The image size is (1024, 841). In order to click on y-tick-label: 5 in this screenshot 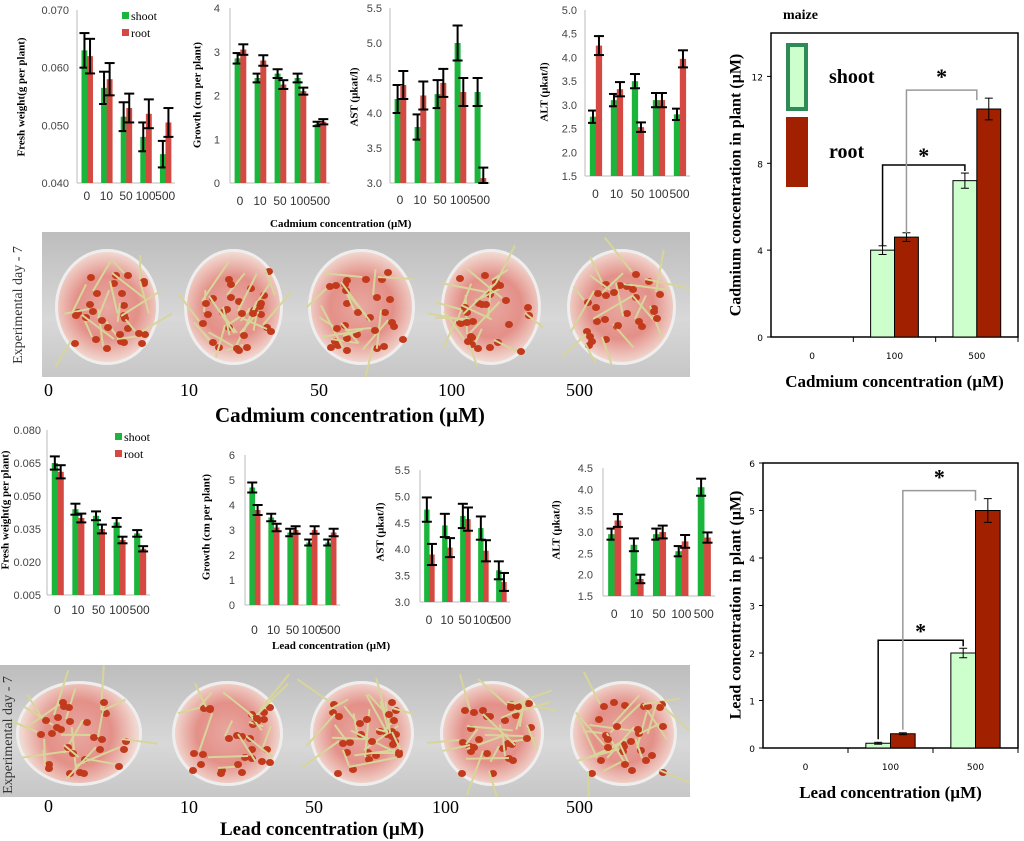, I will do `click(232, 481)`.